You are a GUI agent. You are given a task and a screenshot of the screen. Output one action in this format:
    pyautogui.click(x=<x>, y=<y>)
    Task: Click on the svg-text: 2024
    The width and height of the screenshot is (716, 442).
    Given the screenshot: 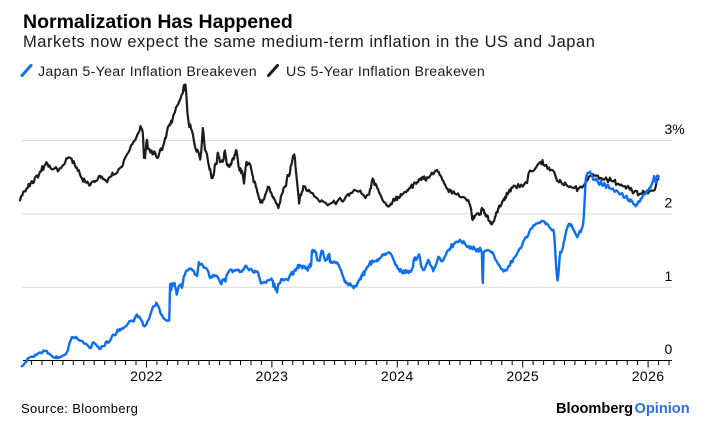 What is the action you would take?
    pyautogui.click(x=397, y=376)
    